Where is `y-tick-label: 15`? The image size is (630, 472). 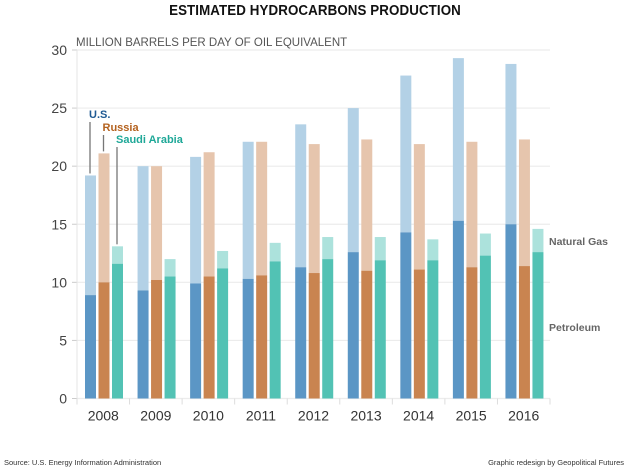
y-tick-label: 15 is located at coordinates (59, 224).